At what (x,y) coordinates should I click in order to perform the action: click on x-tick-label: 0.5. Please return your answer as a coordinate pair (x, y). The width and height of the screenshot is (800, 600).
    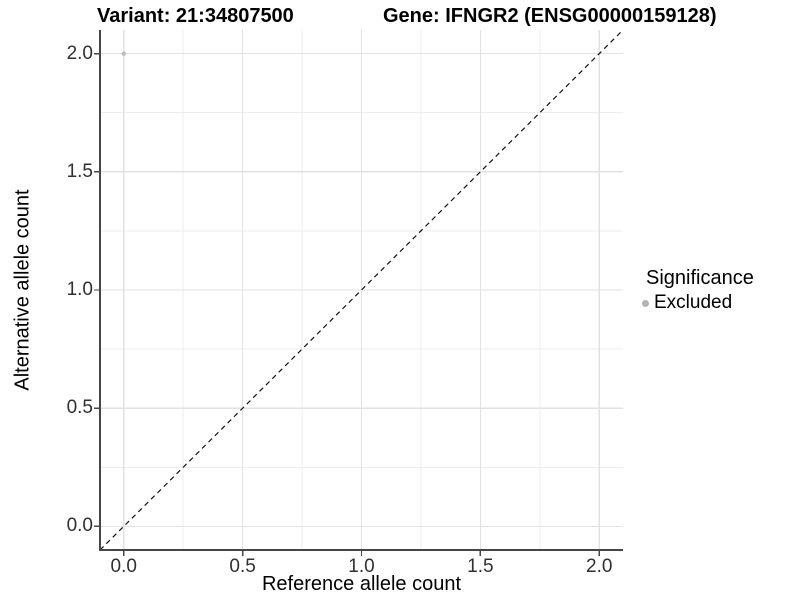
    Looking at the image, I should click on (242, 566).